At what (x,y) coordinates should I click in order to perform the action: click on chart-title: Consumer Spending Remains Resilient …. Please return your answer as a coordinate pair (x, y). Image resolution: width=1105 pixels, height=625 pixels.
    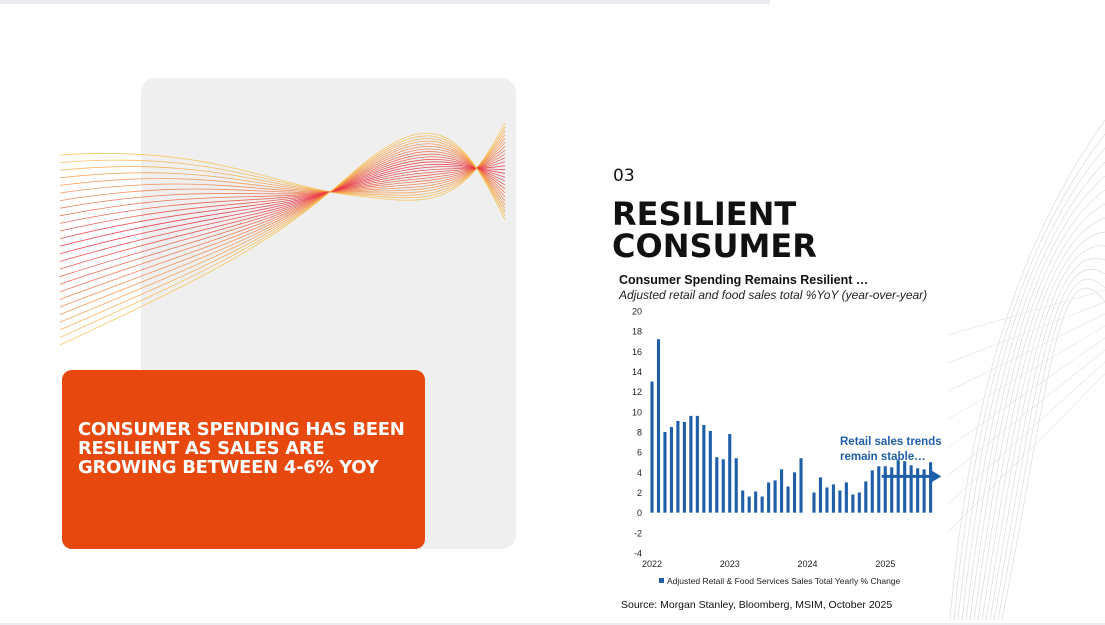
    Looking at the image, I should click on (744, 280).